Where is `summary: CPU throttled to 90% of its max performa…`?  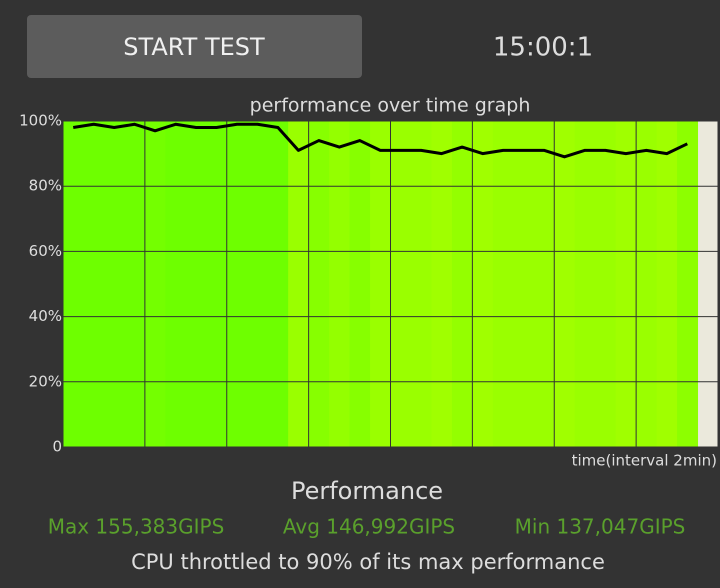
summary: CPU throttled to 90% of its max performa… is located at coordinates (368, 562).